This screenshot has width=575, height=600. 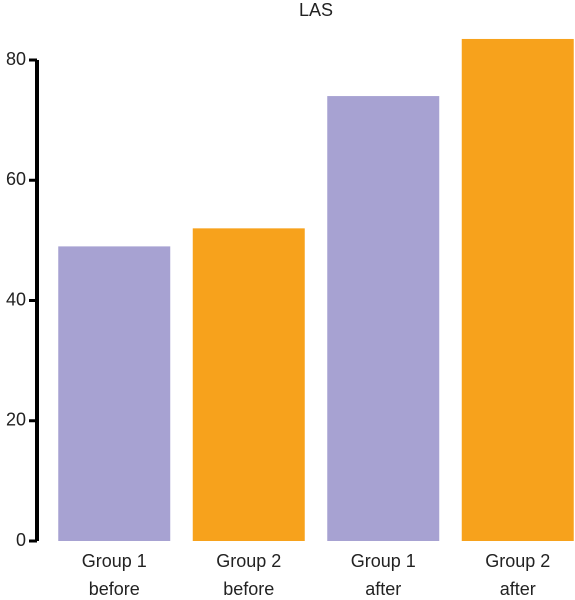 What do you see at coordinates (16, 59) in the screenshot?
I see `y-tick-label: 80` at bounding box center [16, 59].